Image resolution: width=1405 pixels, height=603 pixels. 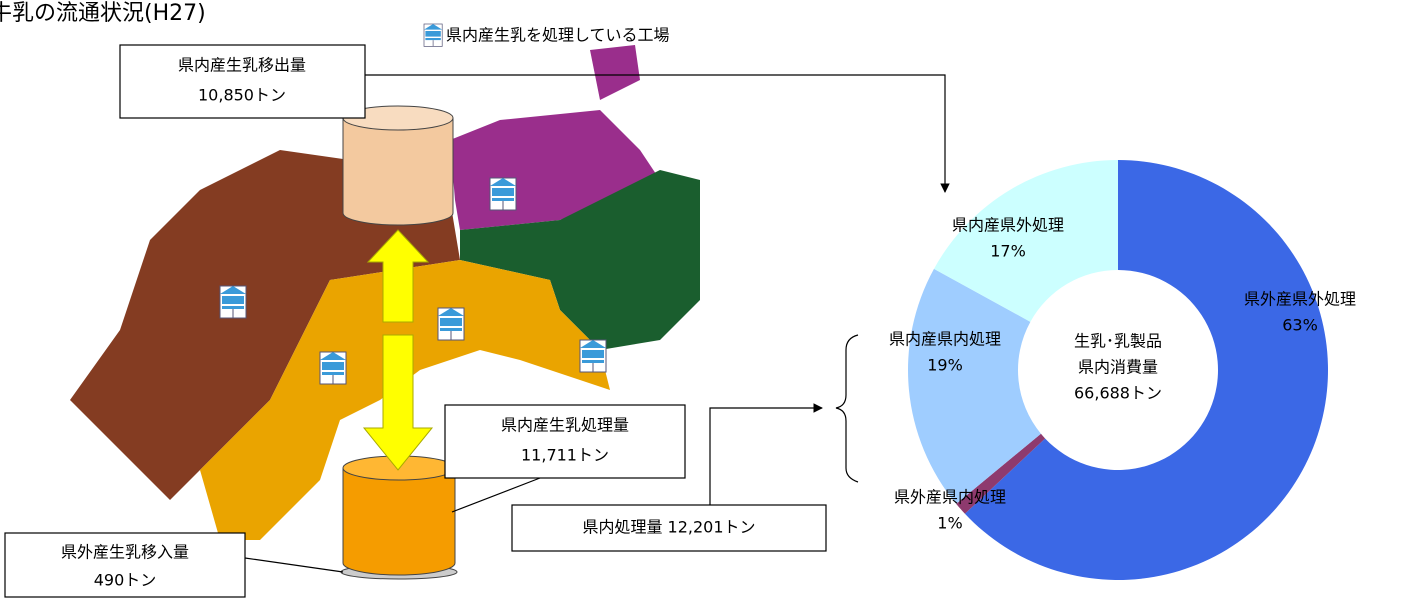 I want to click on box-amount: 490トン, so click(x=125, y=580).